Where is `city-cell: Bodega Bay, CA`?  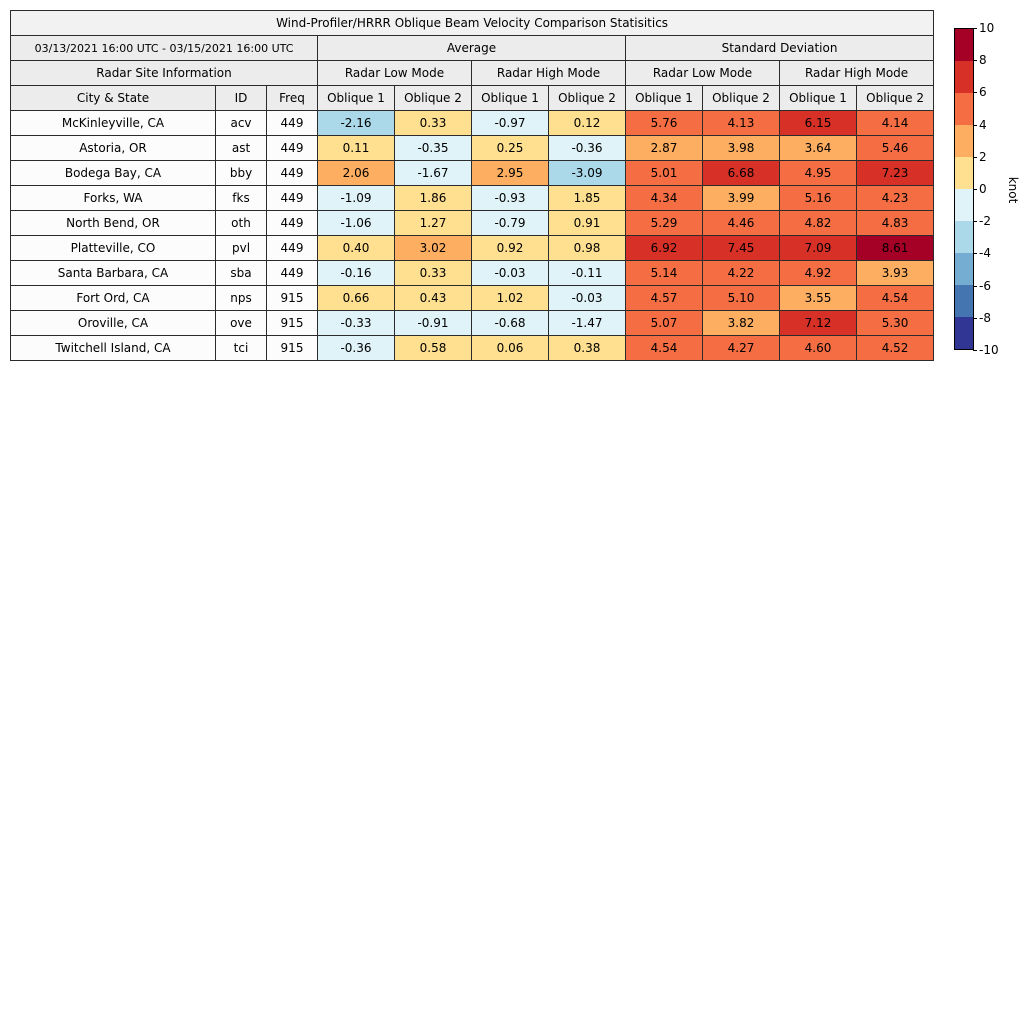
city-cell: Bodega Bay, CA is located at coordinates (113, 173).